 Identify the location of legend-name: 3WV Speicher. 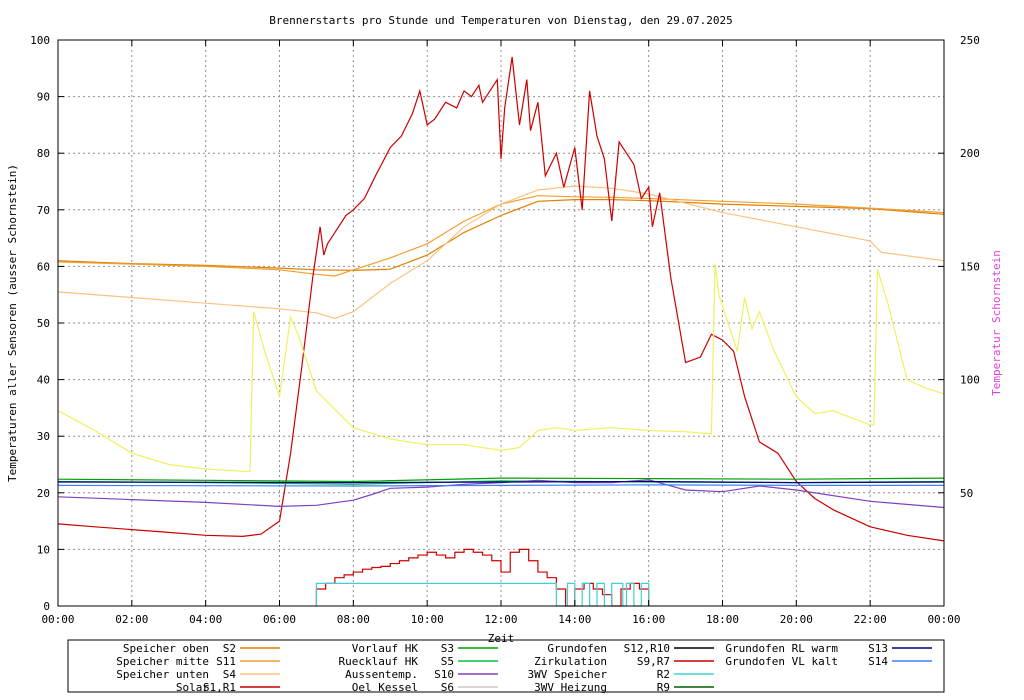
(568, 674).